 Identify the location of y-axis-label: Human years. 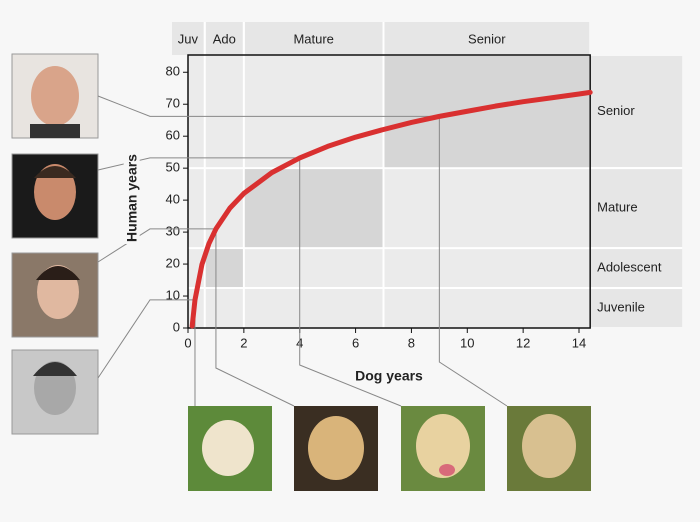
(132, 198).